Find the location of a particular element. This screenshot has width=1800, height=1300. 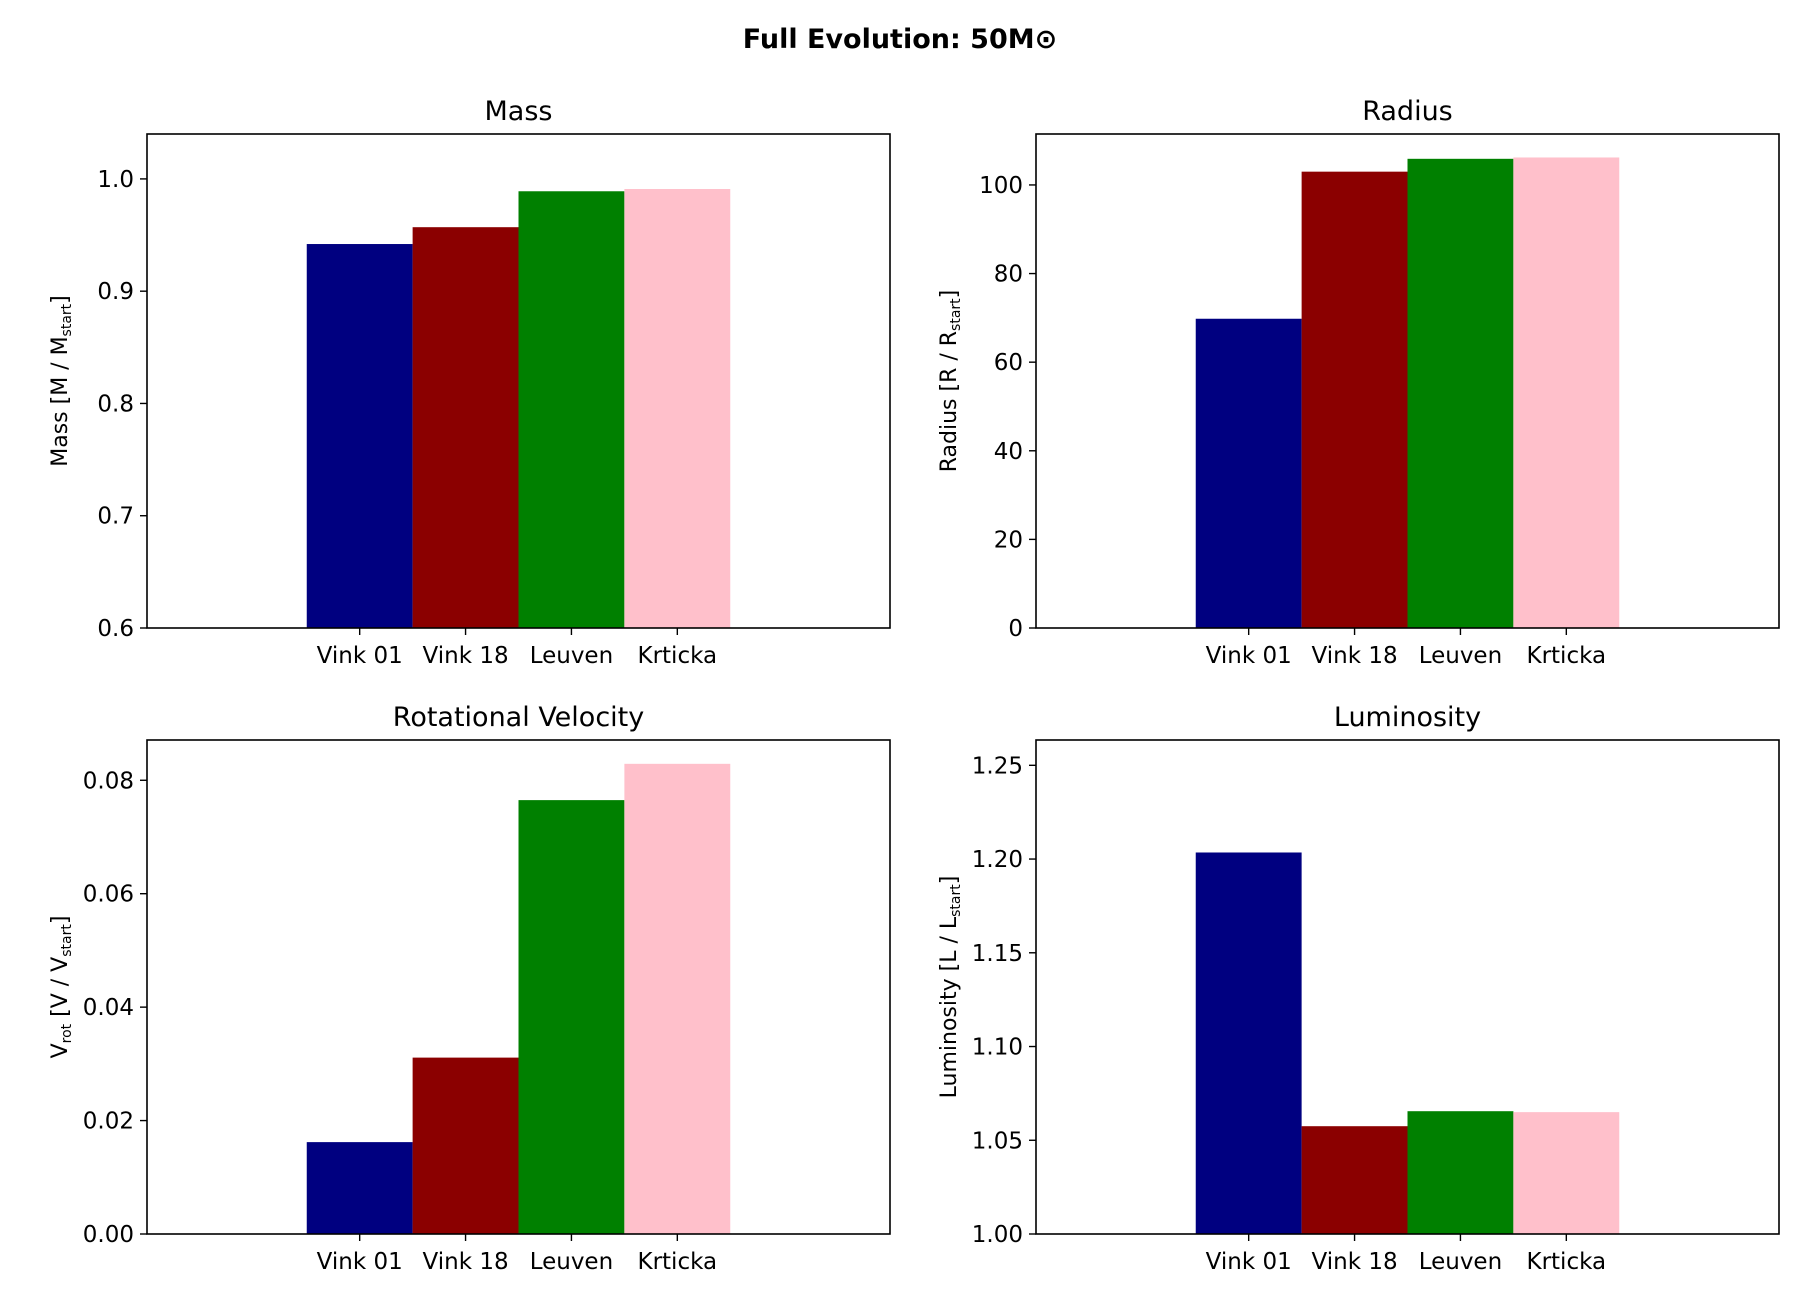

luminosity-xtick-label: Krticka is located at coordinates (1567, 1262).